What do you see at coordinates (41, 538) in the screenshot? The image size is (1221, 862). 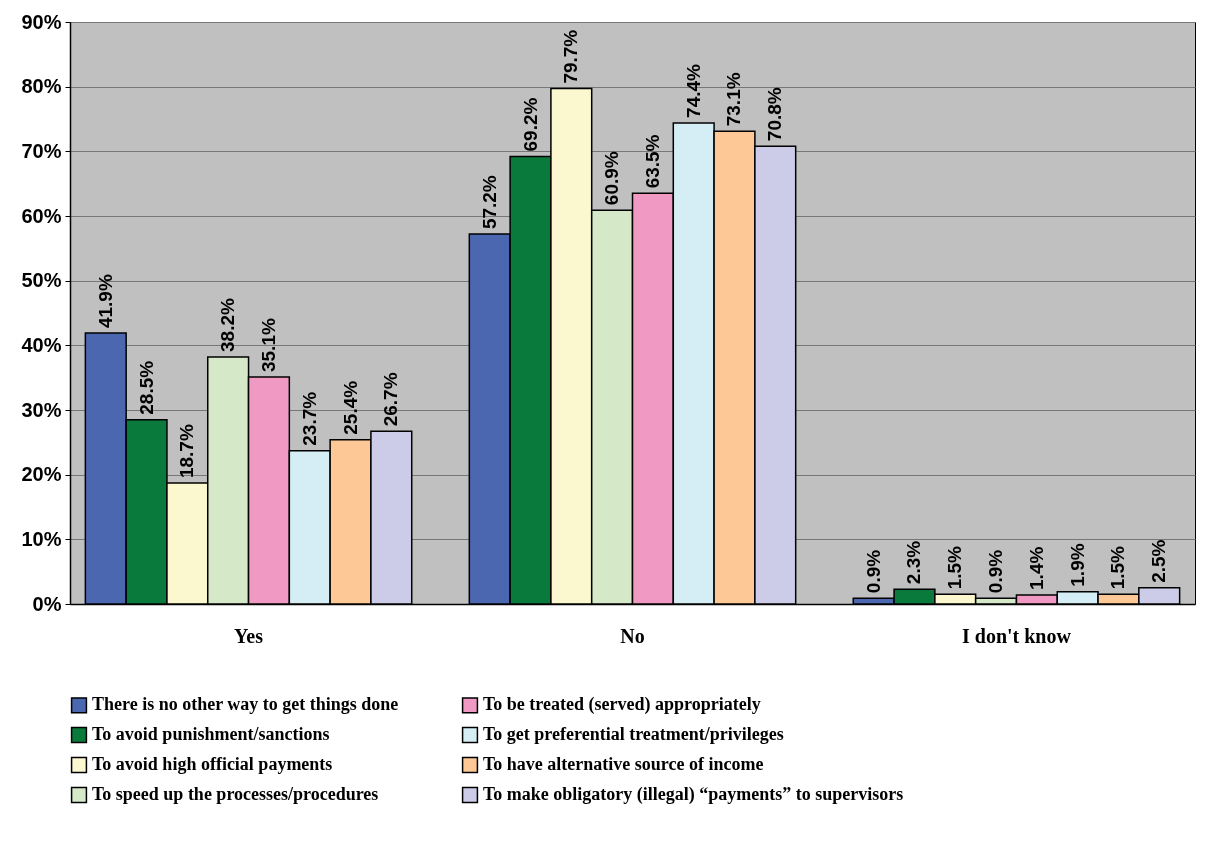 I see `y-tick-label: 10%` at bounding box center [41, 538].